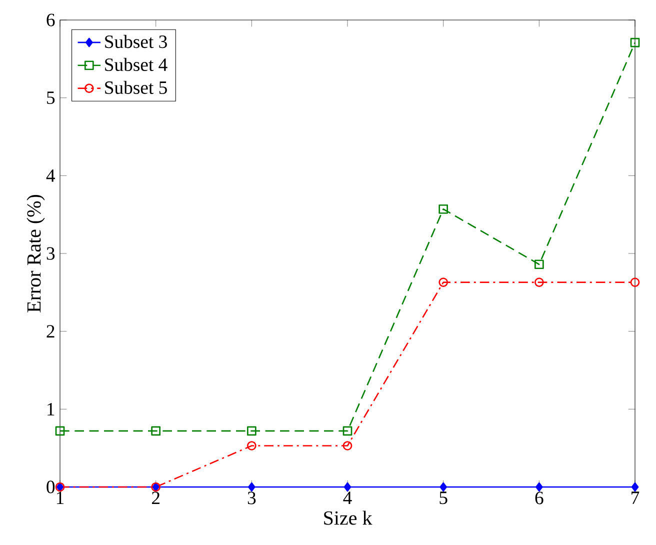 The width and height of the screenshot is (656, 545). What do you see at coordinates (636, 498) in the screenshot?
I see `x-tick-label: 7` at bounding box center [636, 498].